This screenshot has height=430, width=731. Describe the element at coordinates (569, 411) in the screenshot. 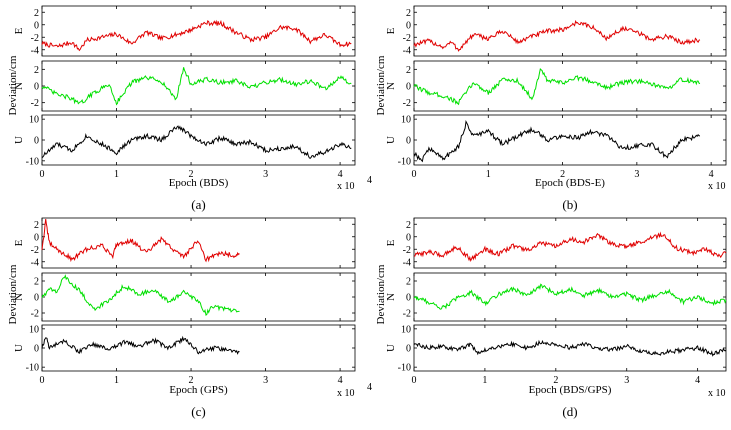

I see `panel-caption: (d)` at that location.